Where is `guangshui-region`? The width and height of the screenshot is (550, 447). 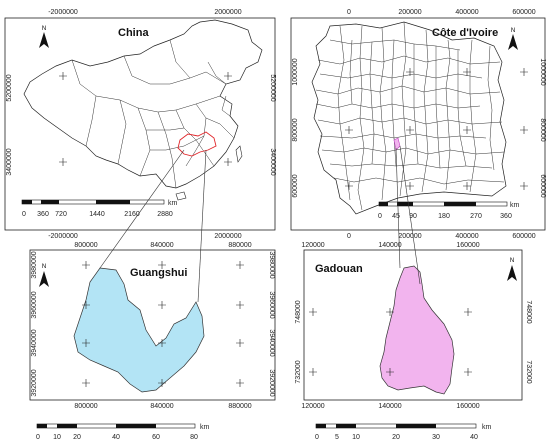 guangshui-region is located at coordinates (139, 330).